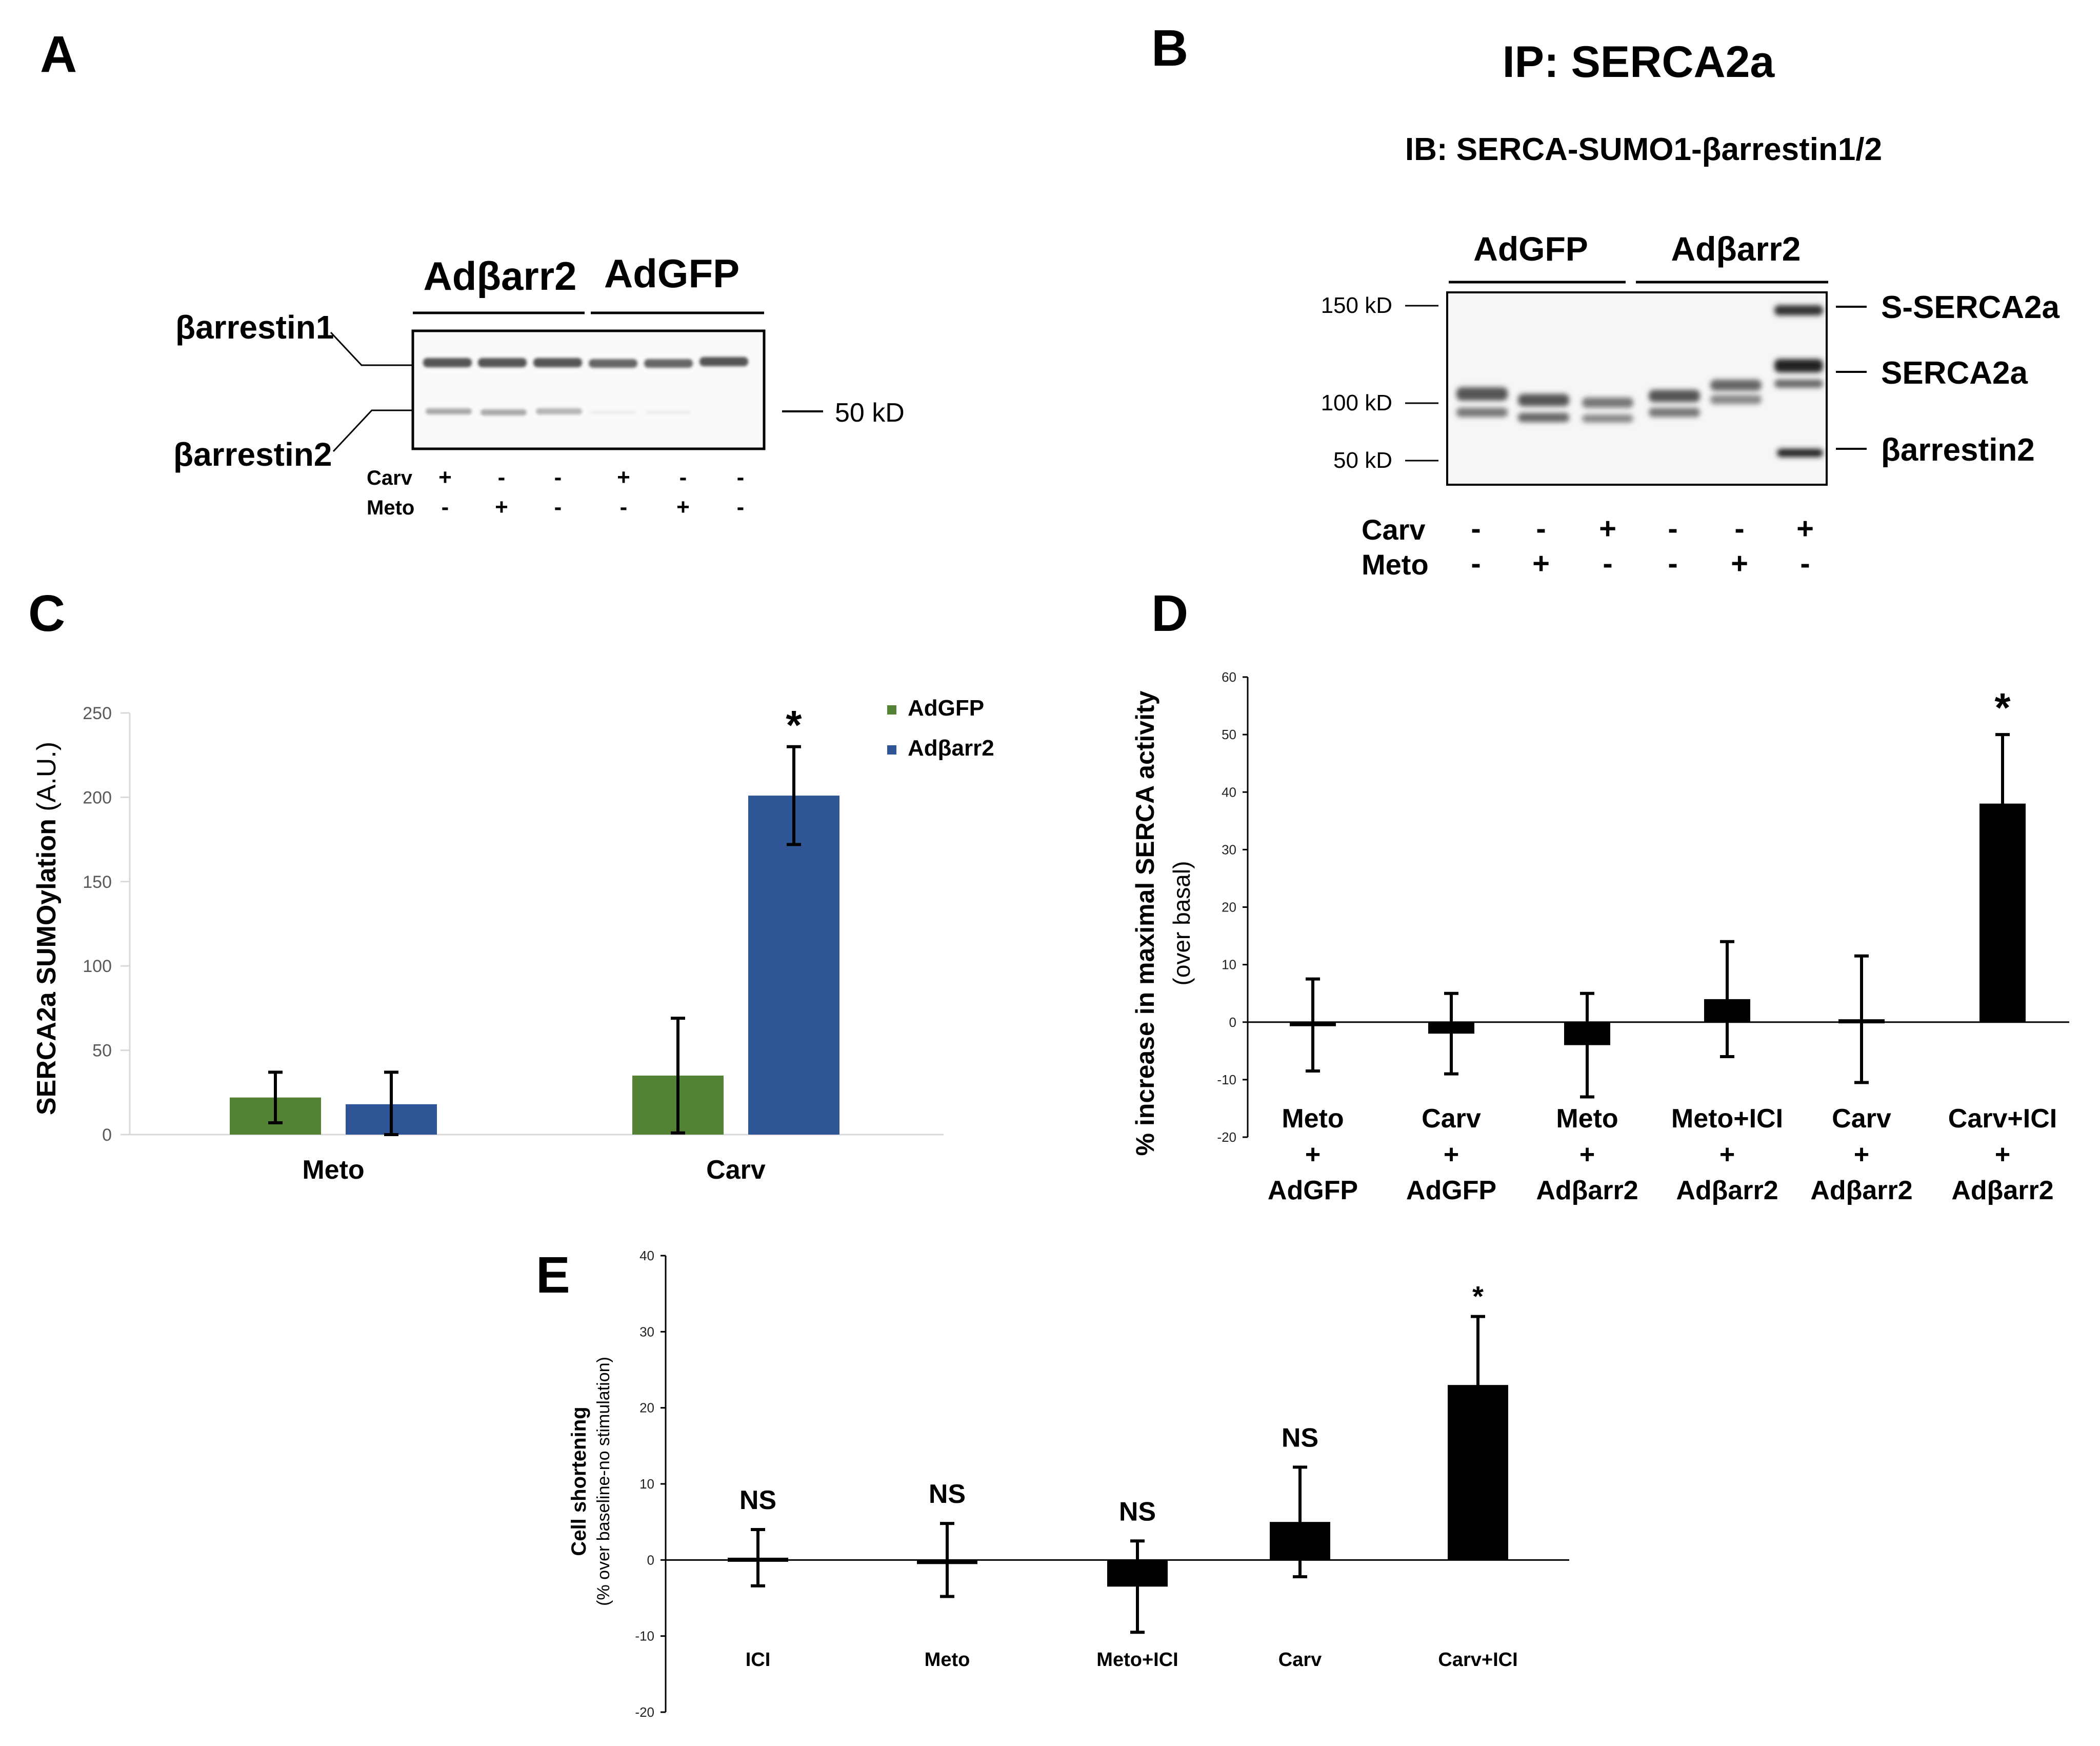  Describe the element at coordinates (1639, 62) in the screenshot. I see `panel-b-title: IP: SERCA2a` at that location.